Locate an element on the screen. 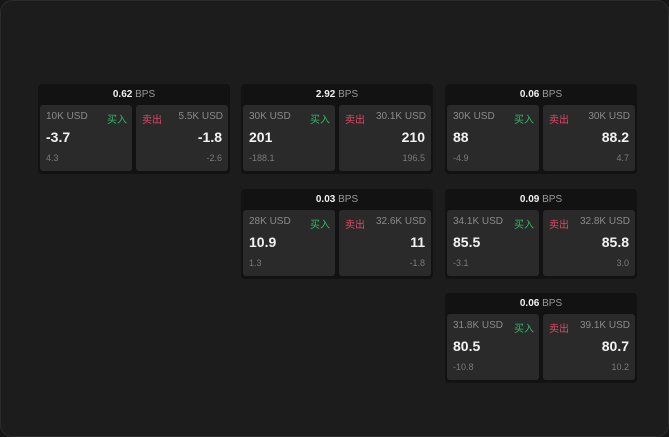  buy-change: -4.9 is located at coordinates (461, 158).